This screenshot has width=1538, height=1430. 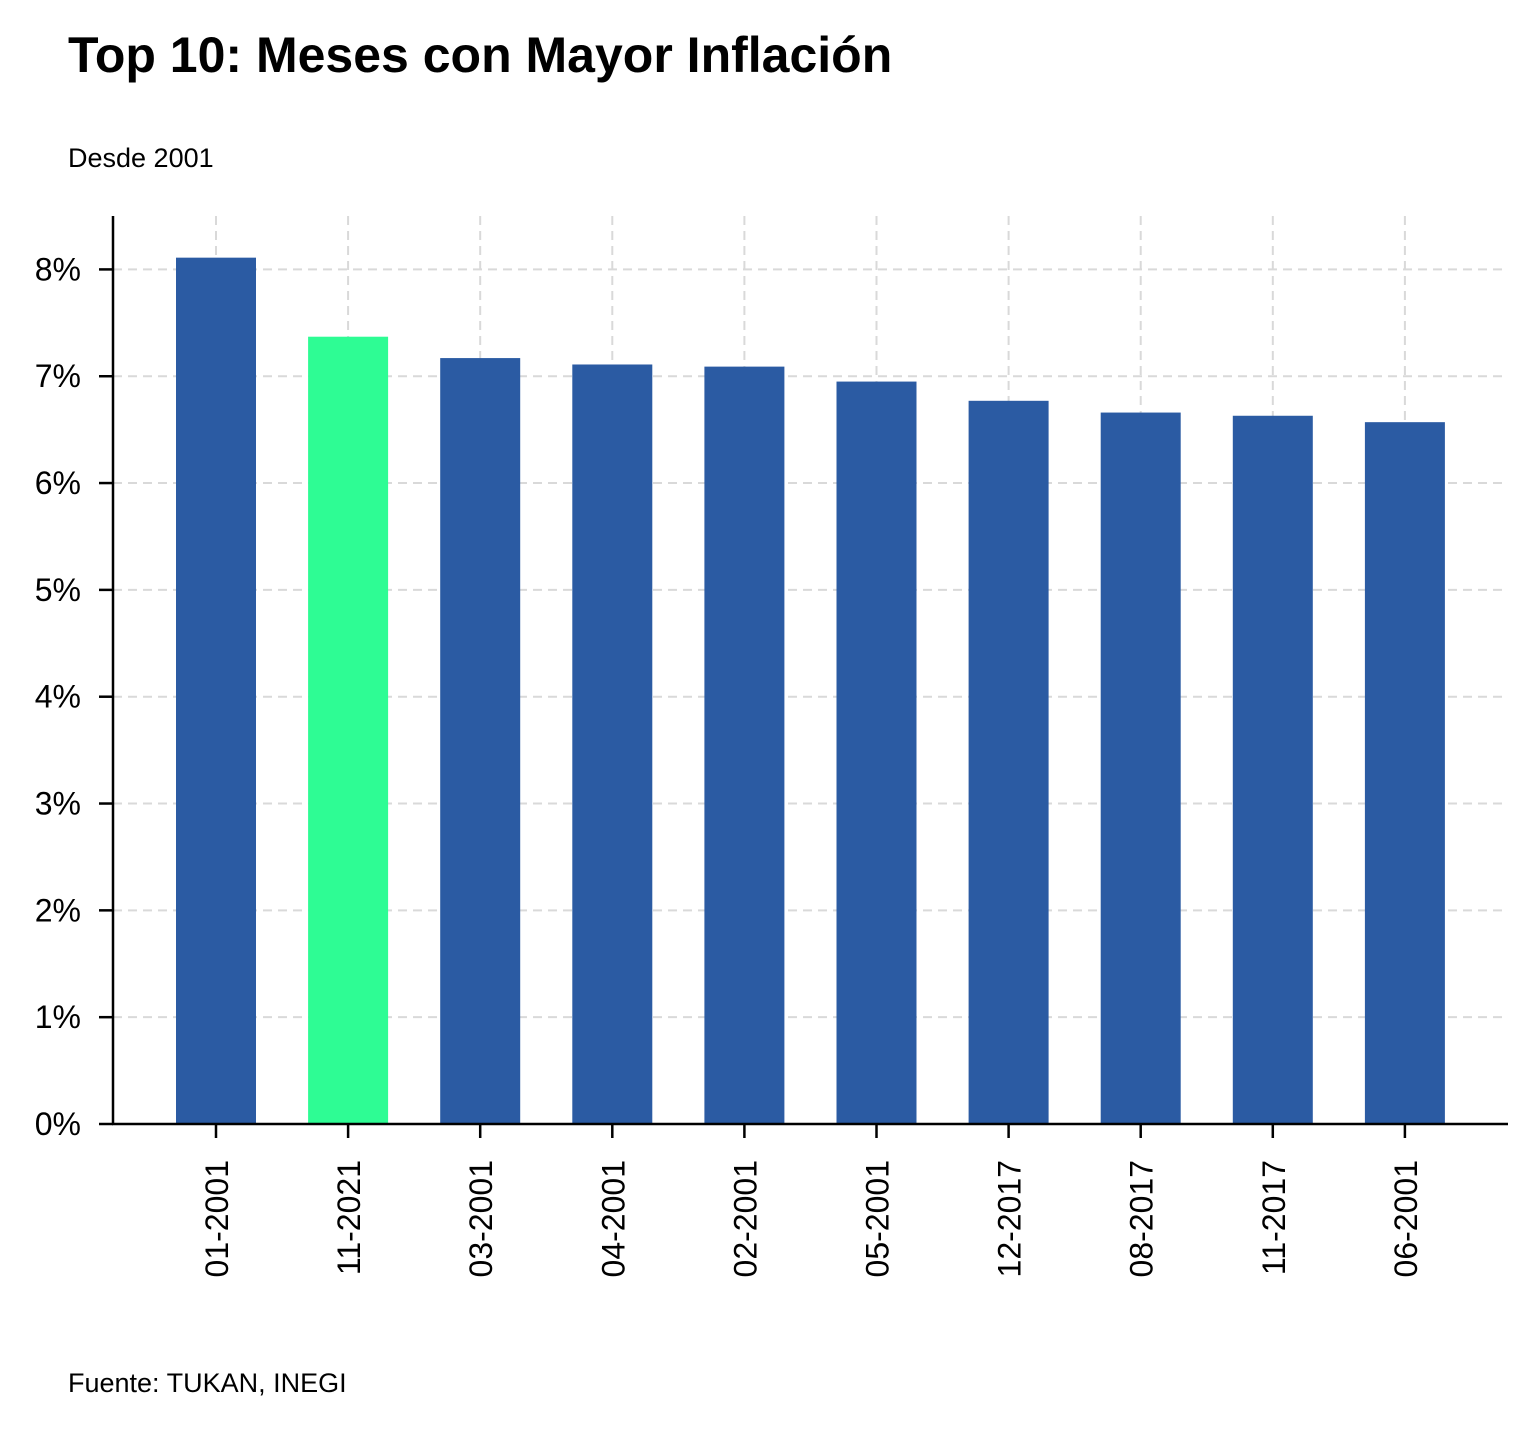 I want to click on y-tick-label: 6%, so click(x=58, y=483).